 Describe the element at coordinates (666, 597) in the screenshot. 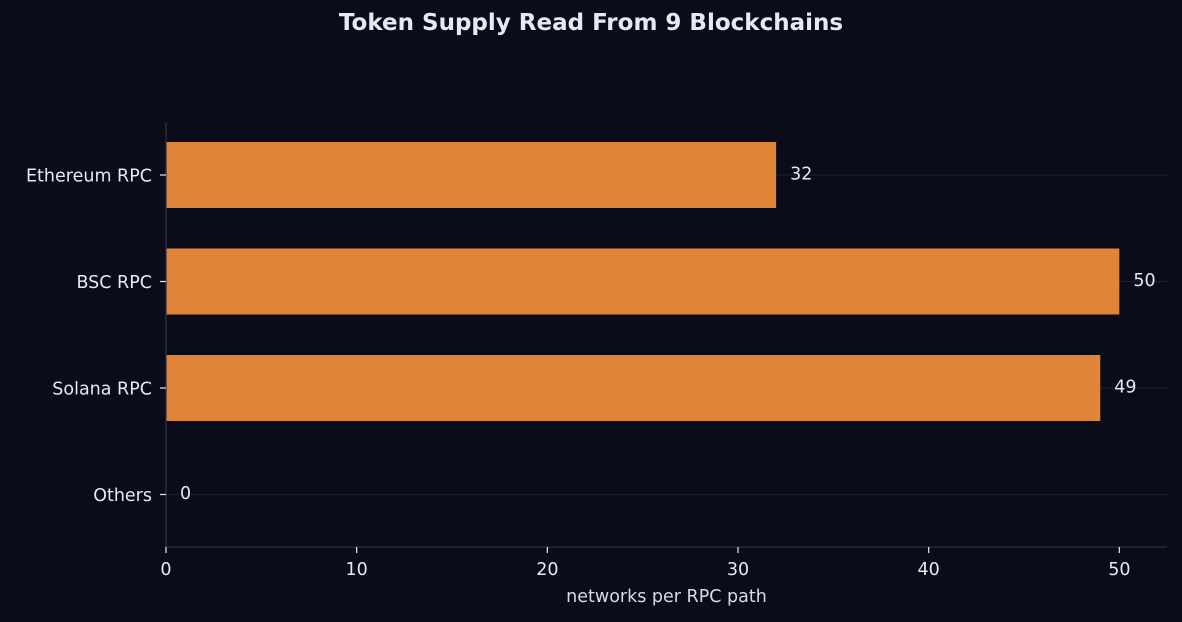

I see `x-axis-label: networks per RPC path` at that location.